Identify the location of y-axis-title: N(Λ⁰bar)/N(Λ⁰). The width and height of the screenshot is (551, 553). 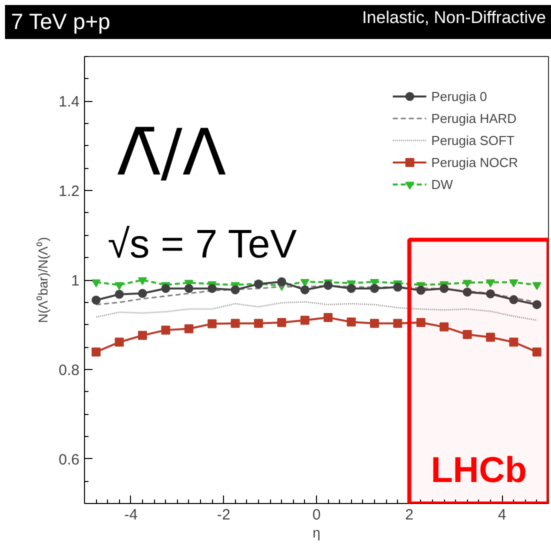
(43, 280).